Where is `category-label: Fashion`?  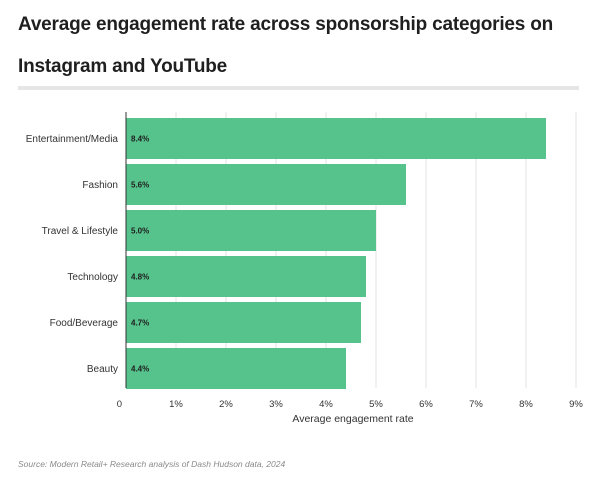
category-label: Fashion is located at coordinates (100, 185).